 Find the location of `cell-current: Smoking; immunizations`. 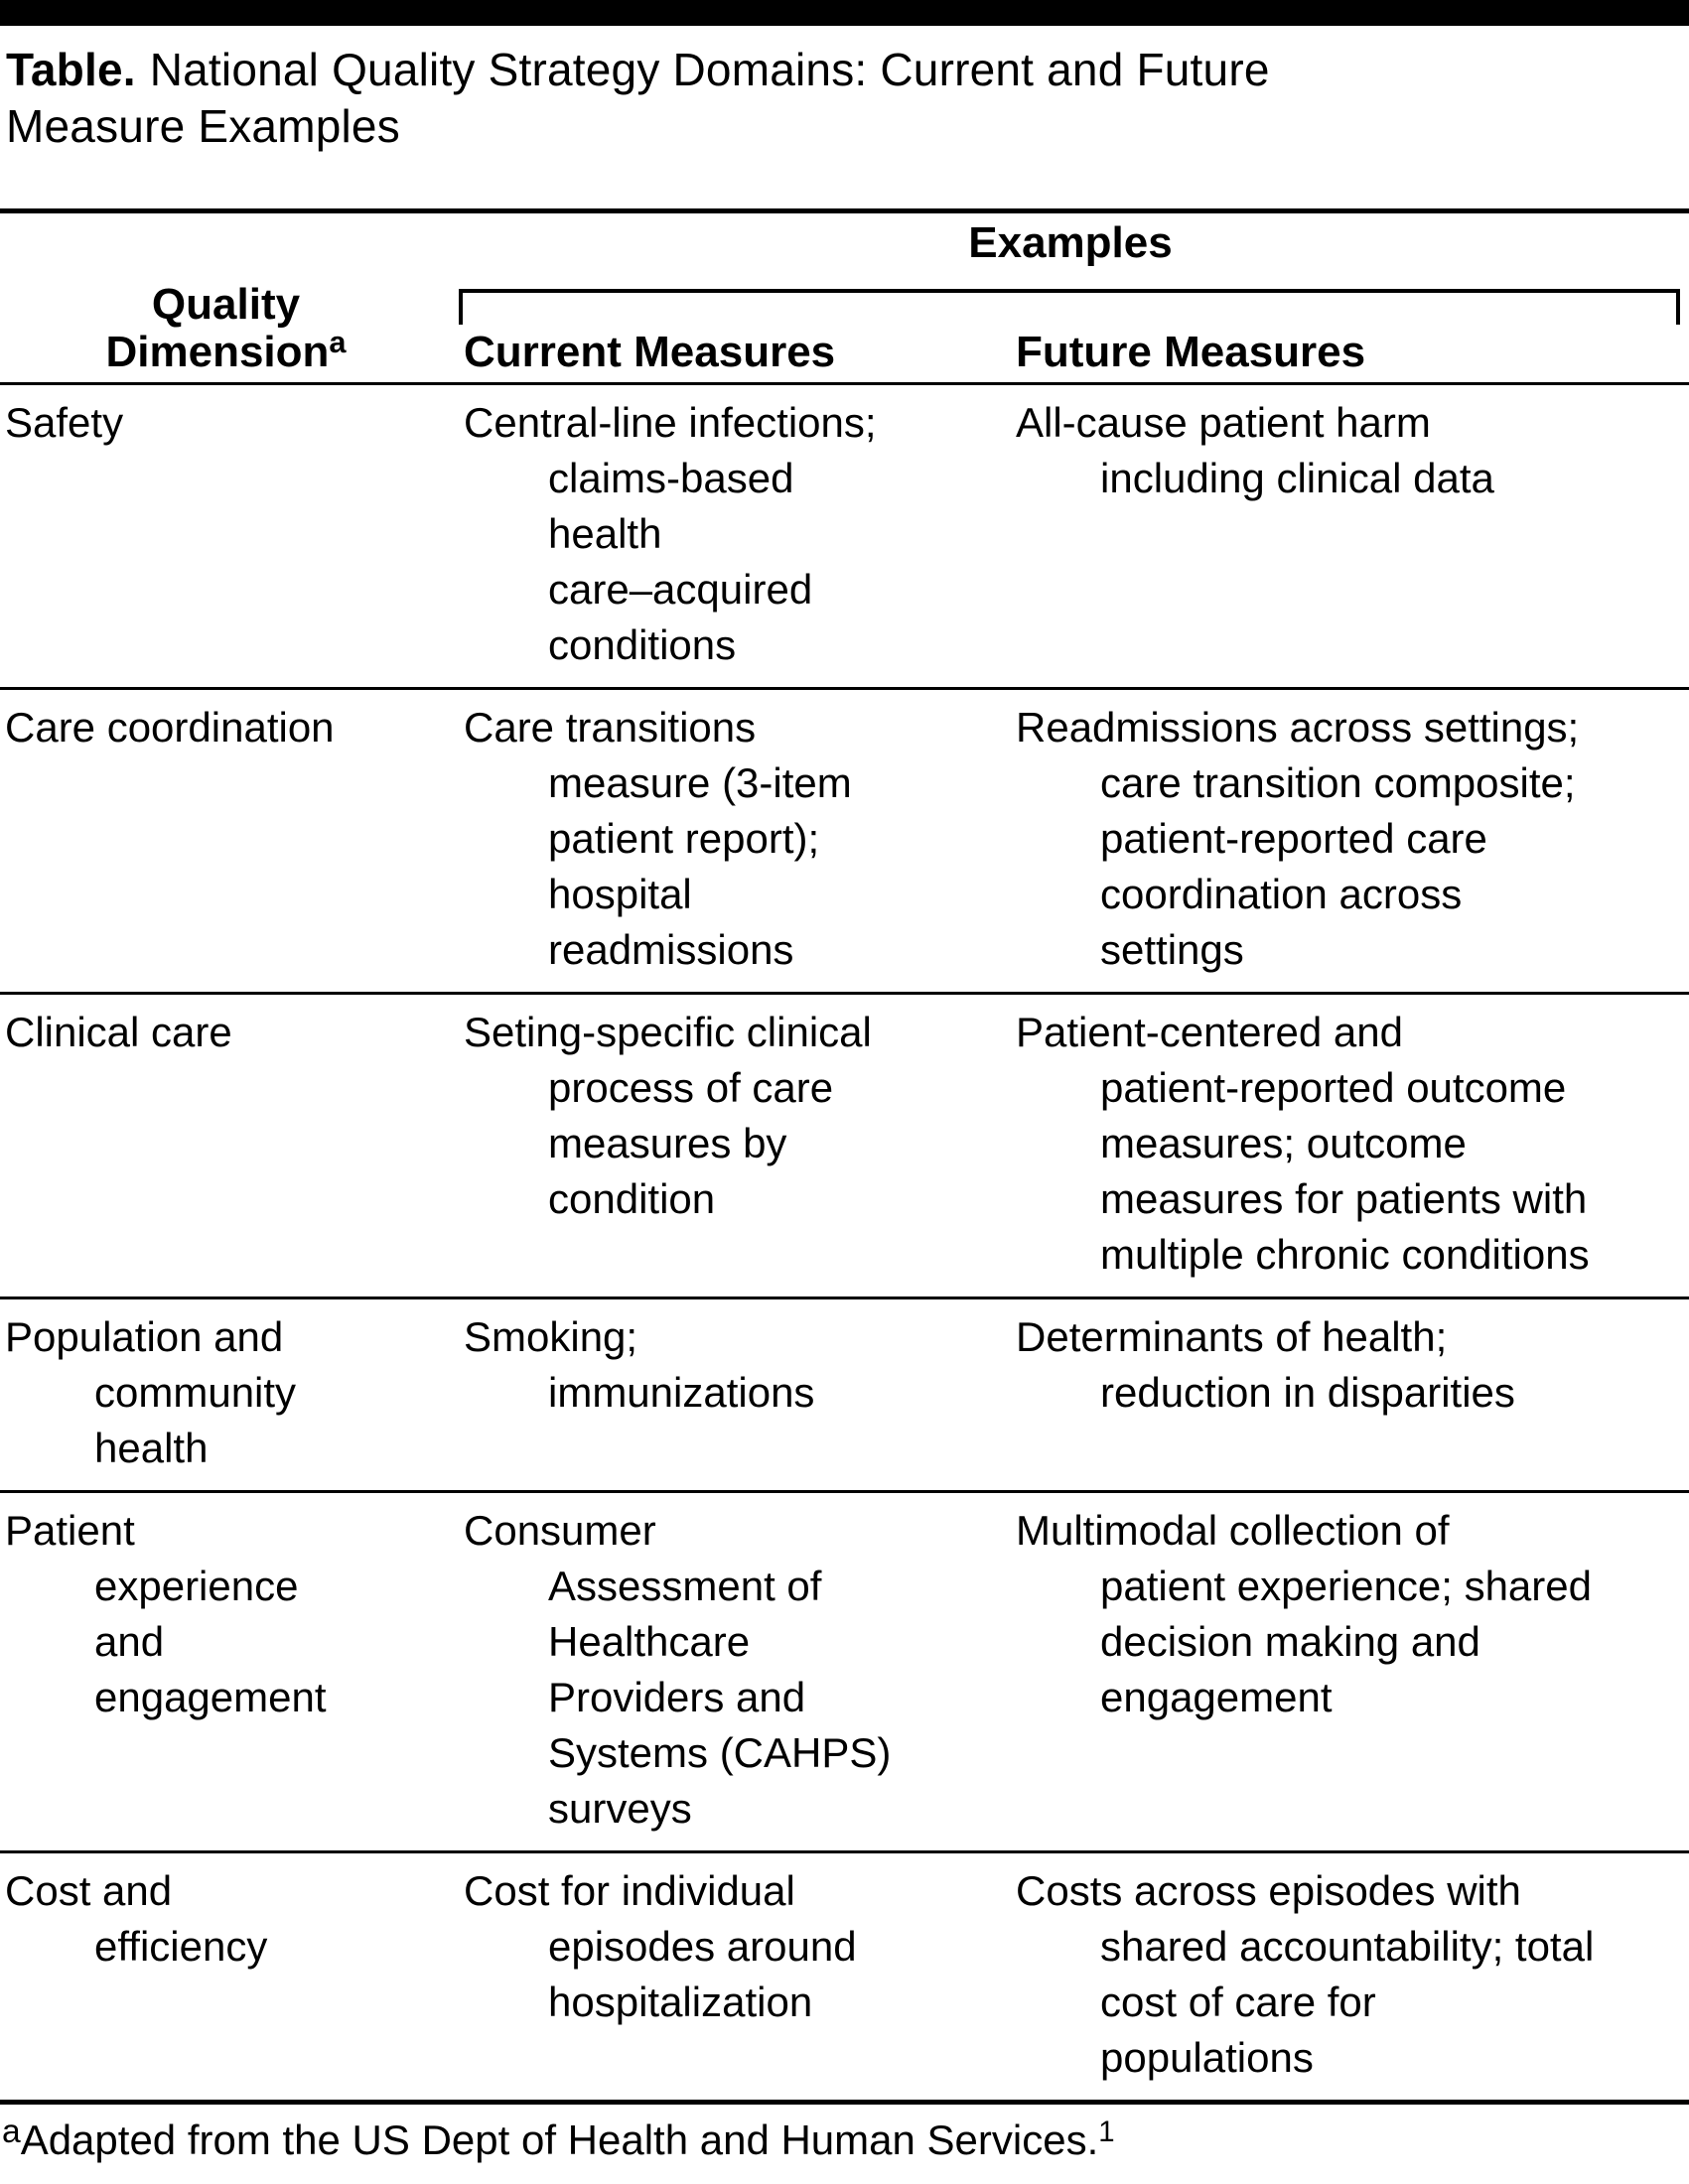

cell-current: Smoking; immunizations is located at coordinates (730, 1392).